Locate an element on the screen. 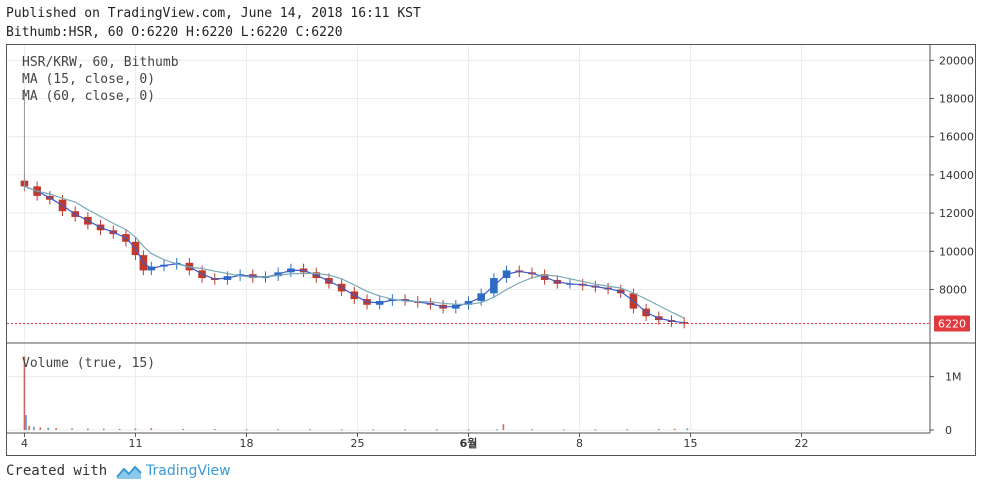  x-tick-label: 15 is located at coordinates (691, 443).